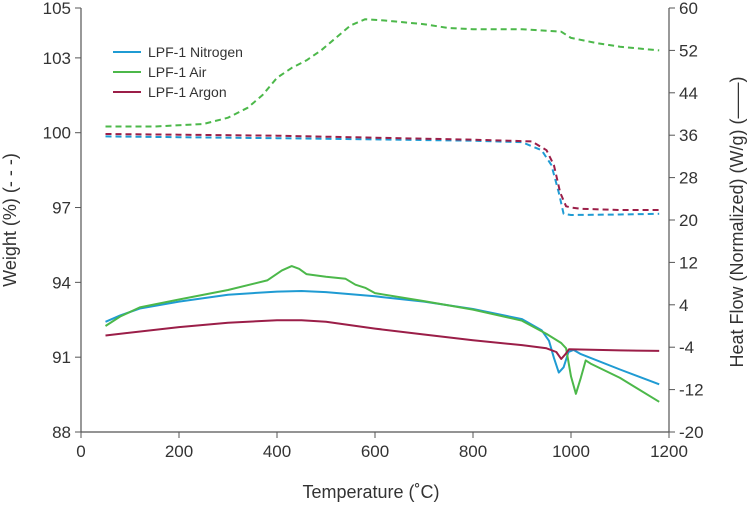 Image resolution: width=752 pixels, height=505 pixels. I want to click on y-left-tick-label: 91, so click(61, 357).